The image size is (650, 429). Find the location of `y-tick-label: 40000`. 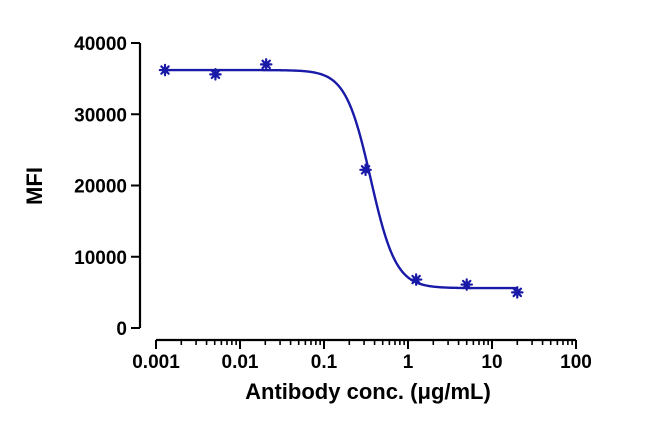

y-tick-label: 40000 is located at coordinates (100, 44).